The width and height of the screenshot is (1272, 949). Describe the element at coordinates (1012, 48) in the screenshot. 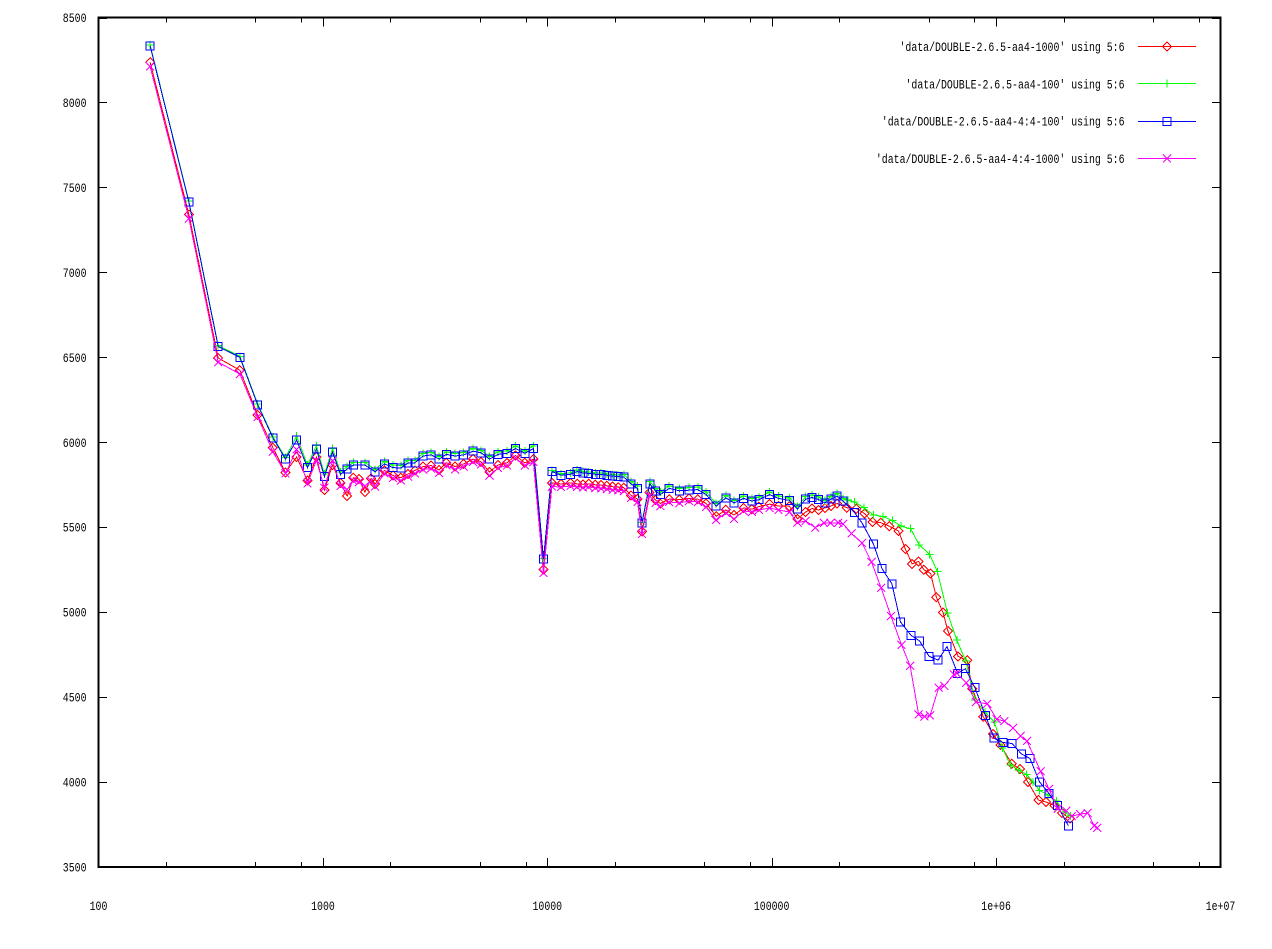

I see `svg-text:'data/DOUBLE-2.6.5-aa4-1000' u: 'data/DOUBLE-2.6.5-aa4-1000' using 5:6` at that location.